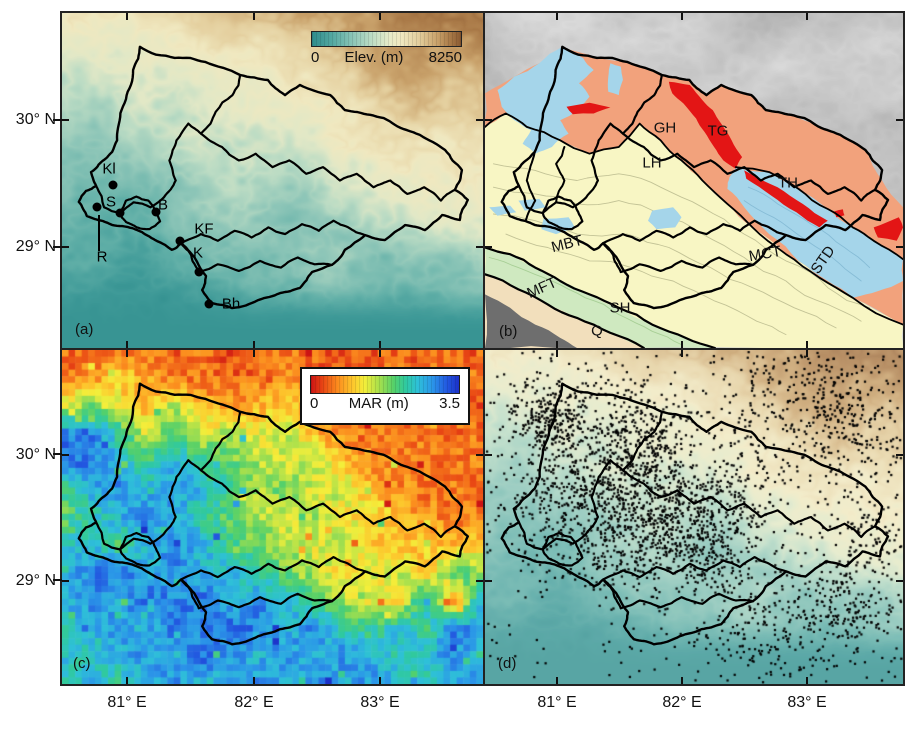 This screenshot has height=730, width=917. What do you see at coordinates (99, 233) in the screenshot?
I see `station-r-leader-line` at bounding box center [99, 233].